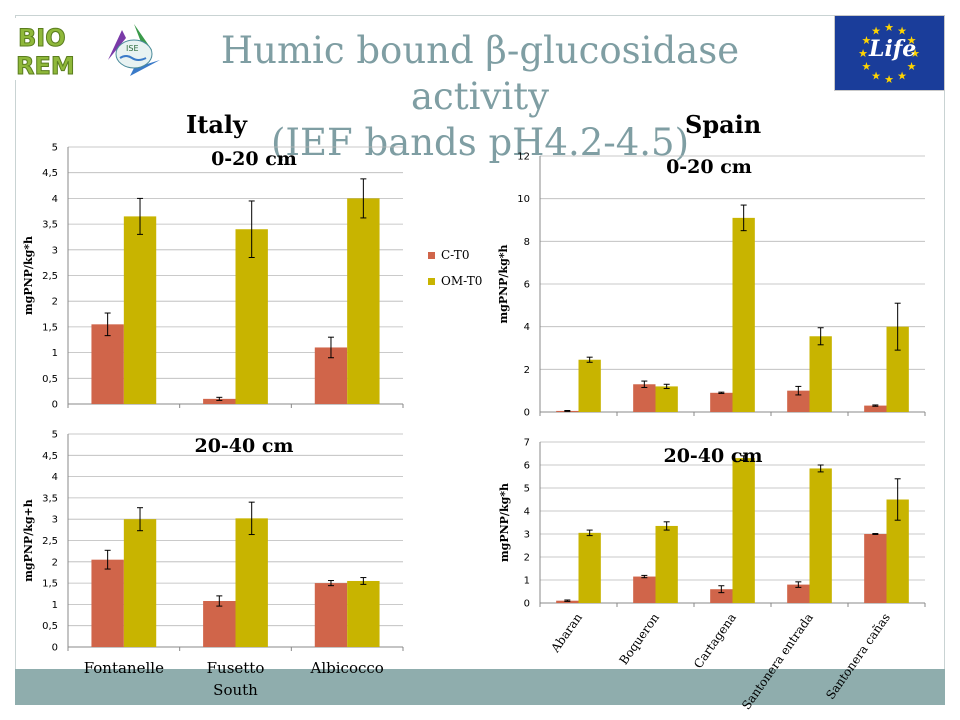 Image resolution: width=960 pixels, height=720 pixels. Describe the element at coordinates (124, 668) in the screenshot. I see `x-category-label: Fontanelle` at that location.